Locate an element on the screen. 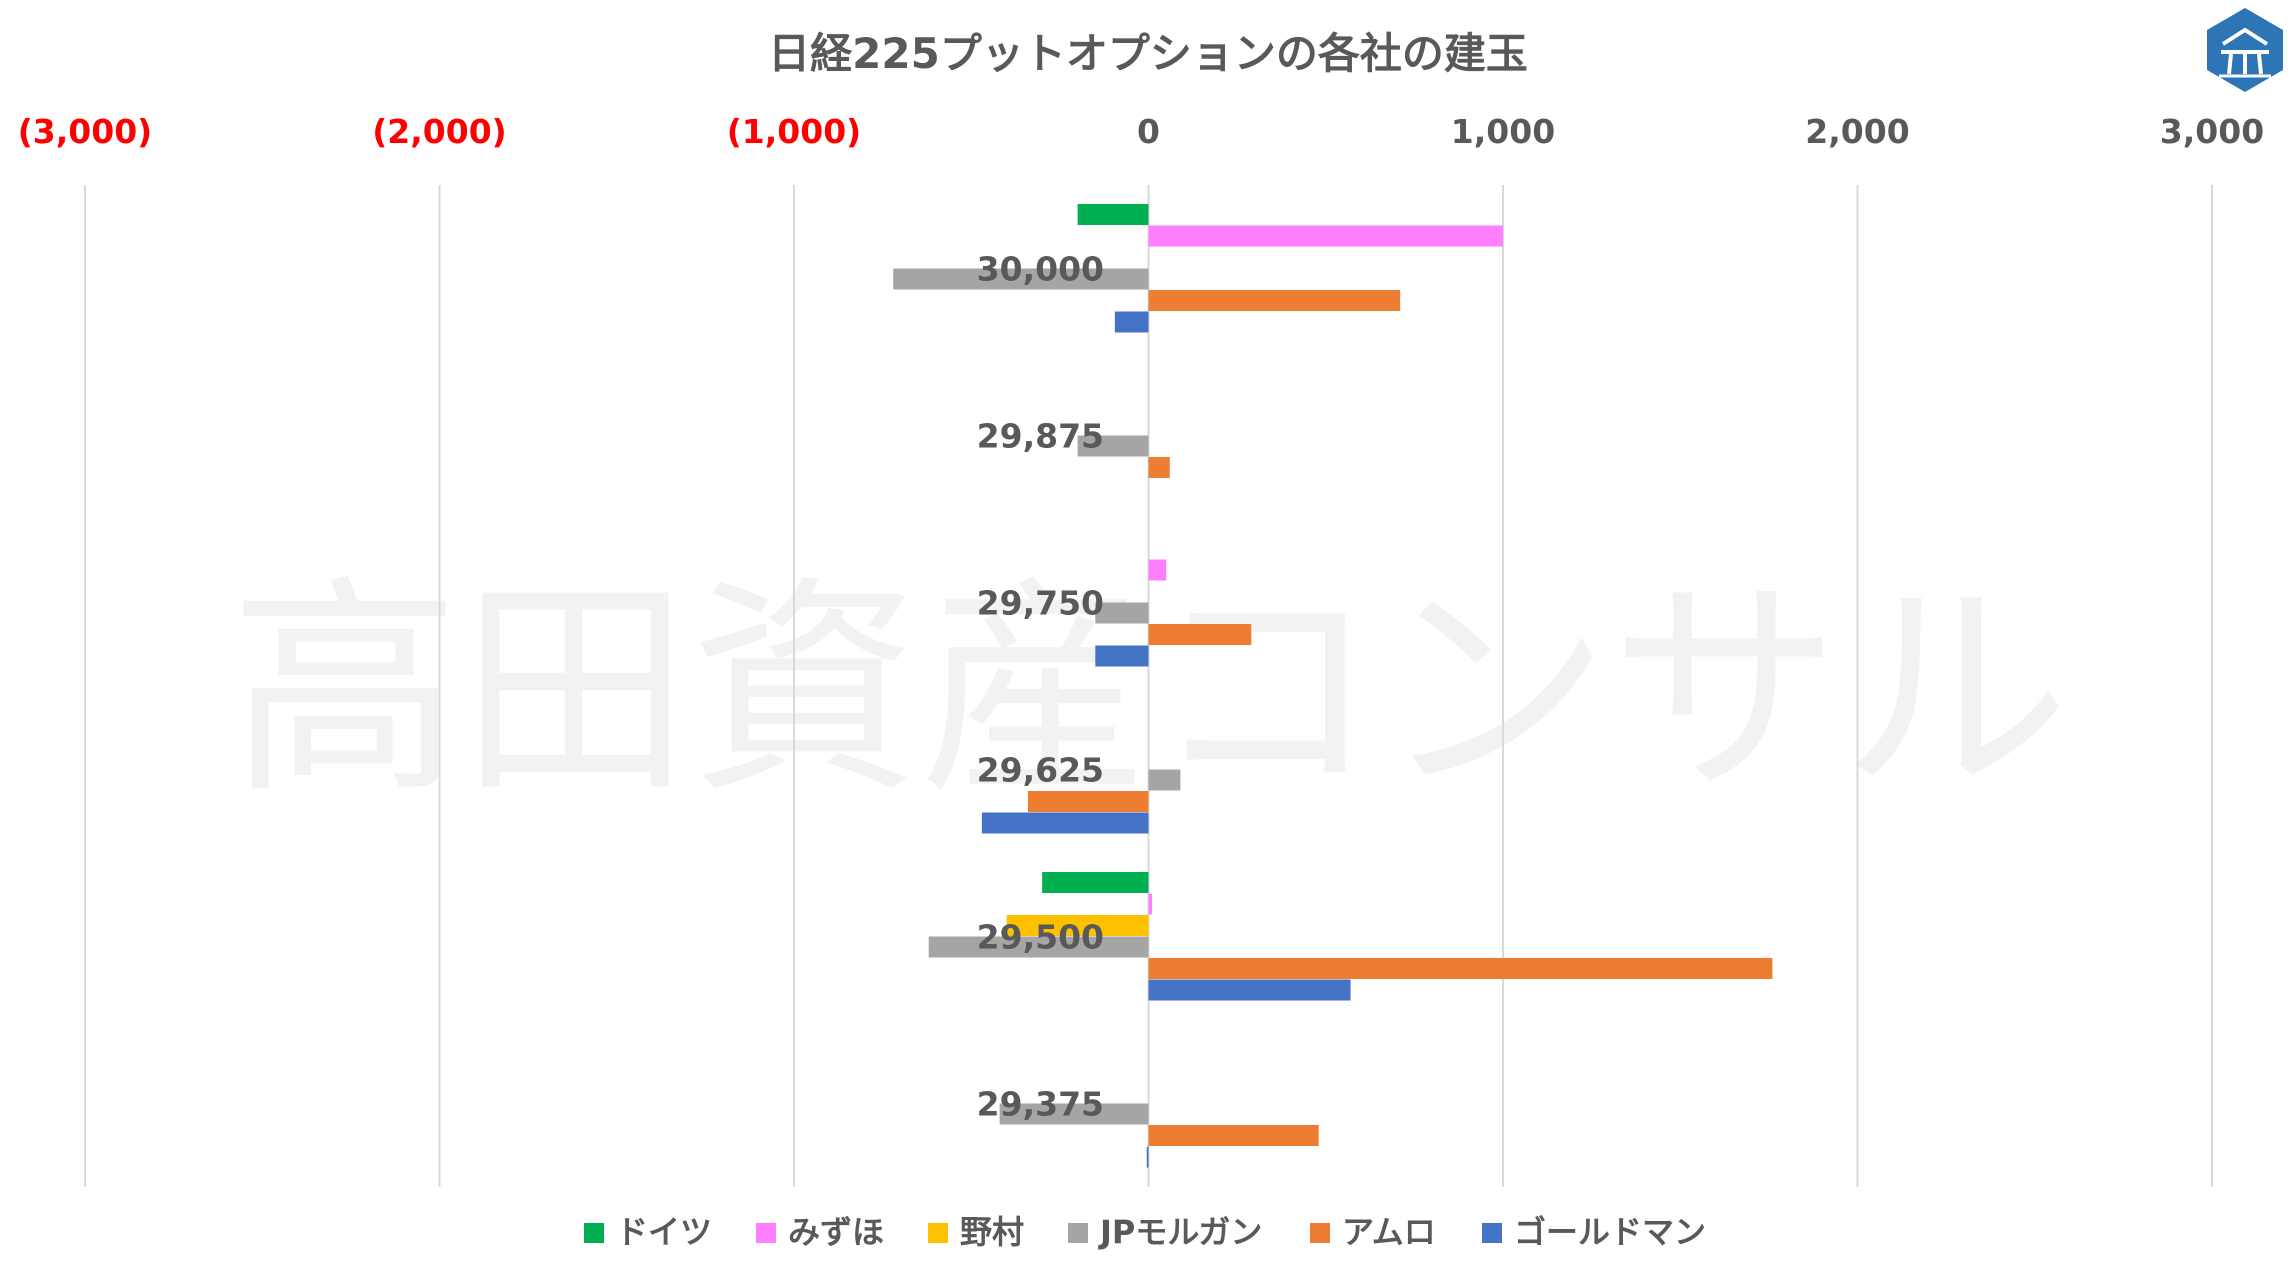 The image size is (2290, 1287). x-tick-label: 3,000 is located at coordinates (2212, 131).